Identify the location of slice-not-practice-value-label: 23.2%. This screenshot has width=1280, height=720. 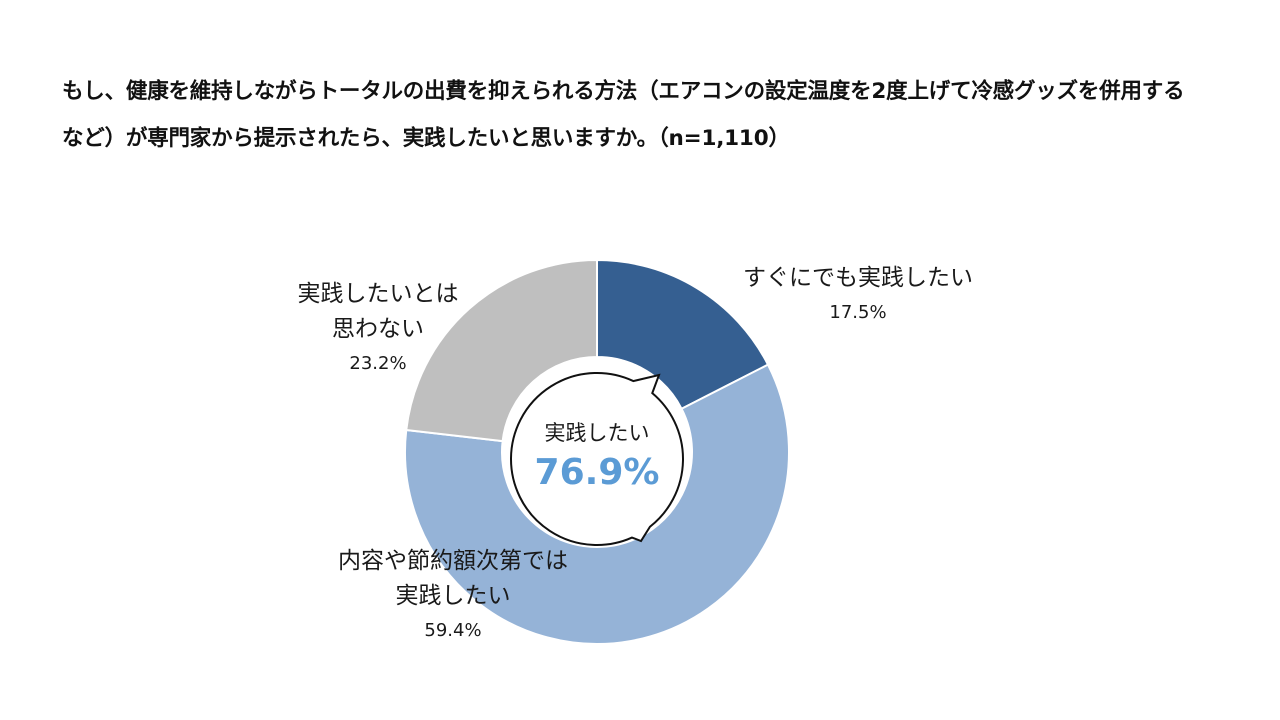
(377, 363).